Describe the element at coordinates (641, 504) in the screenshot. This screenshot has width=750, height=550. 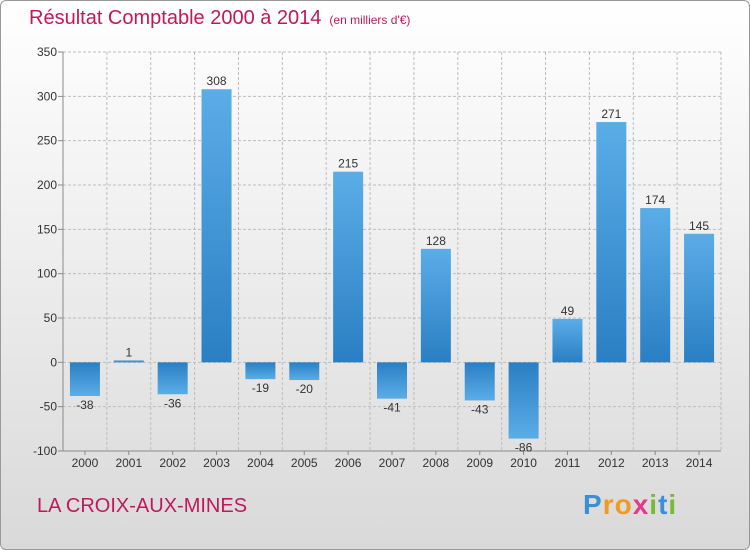
I see `logo-letter: x` at that location.